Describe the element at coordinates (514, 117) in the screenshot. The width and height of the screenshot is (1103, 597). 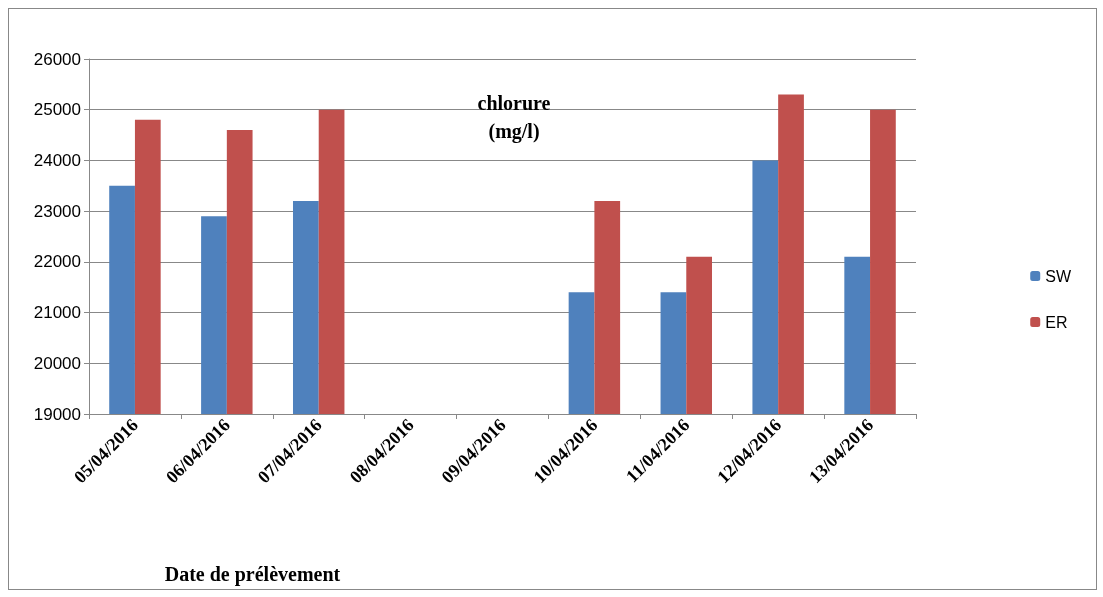
I see `text: chlorure (mg/l)` at that location.